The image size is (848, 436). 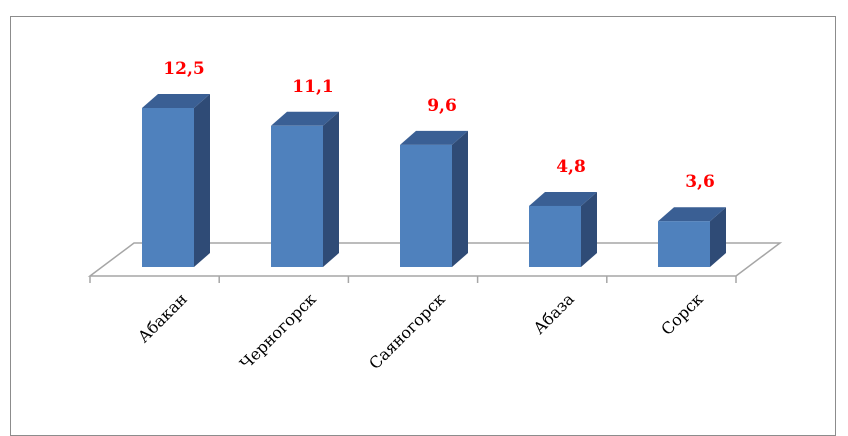 I want to click on category-axis: Абакан Черногорск Саяногорск Абаза Сорск, so click(x=420, y=331).